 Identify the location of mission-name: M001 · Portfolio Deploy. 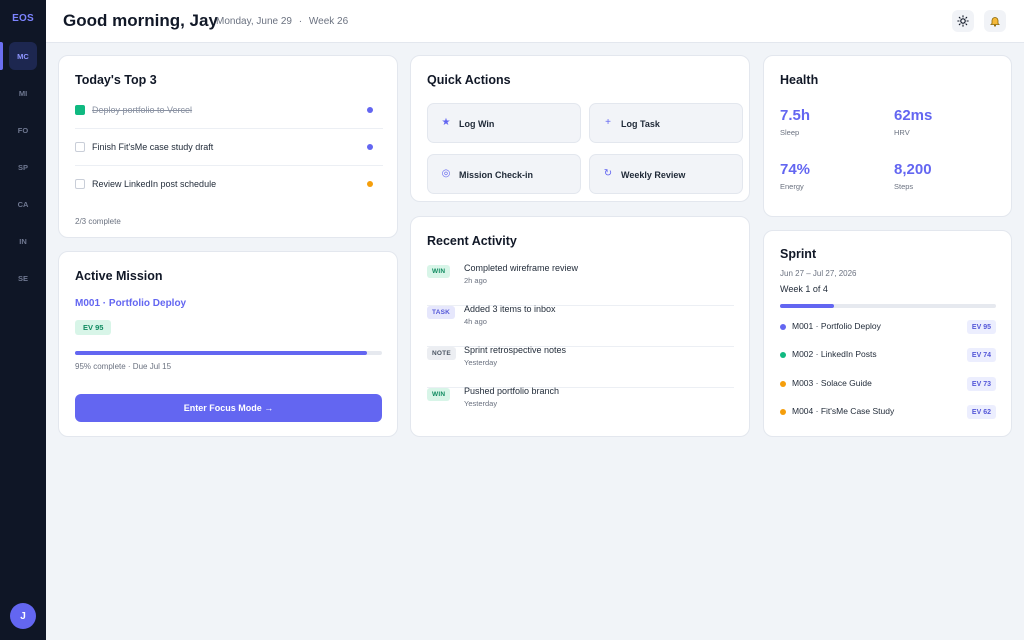
(131, 303).